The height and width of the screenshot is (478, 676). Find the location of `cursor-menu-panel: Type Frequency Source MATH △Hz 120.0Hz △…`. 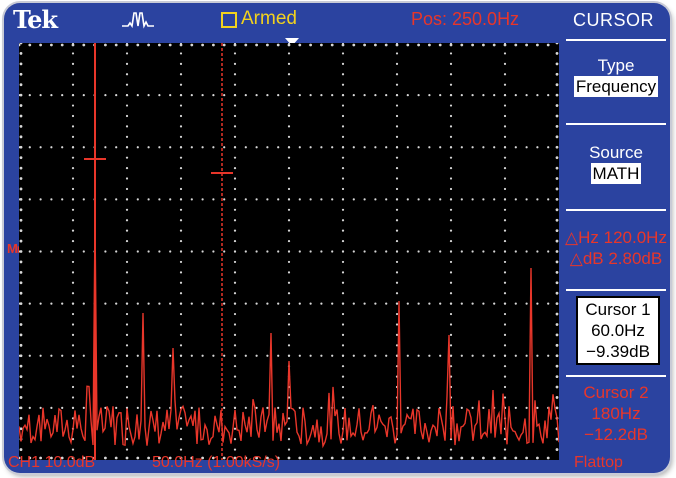

cursor-menu-panel: Type Frequency Source MATH △Hz 120.0Hz △… is located at coordinates (616, 255).